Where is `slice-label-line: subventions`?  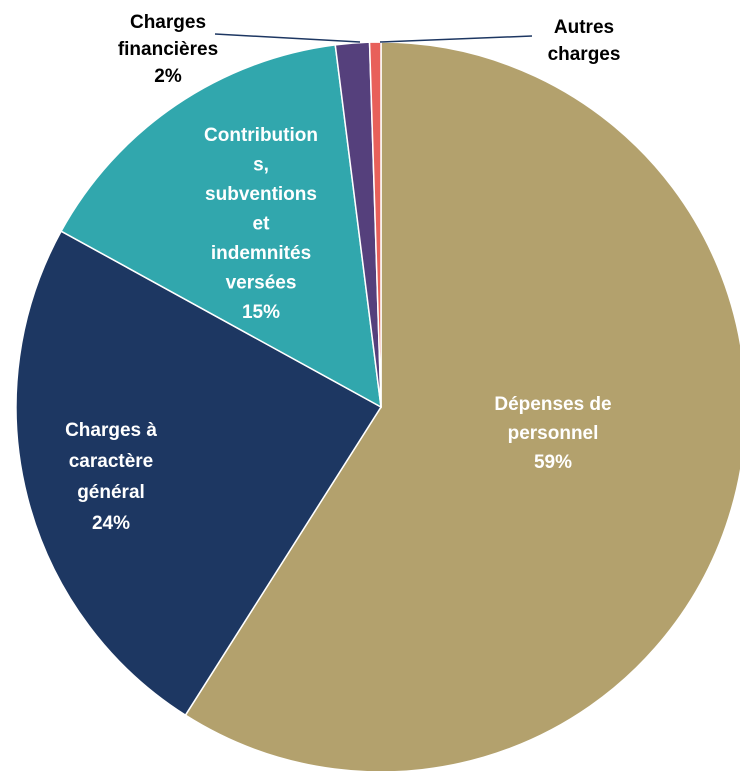 slice-label-line: subventions is located at coordinates (261, 194).